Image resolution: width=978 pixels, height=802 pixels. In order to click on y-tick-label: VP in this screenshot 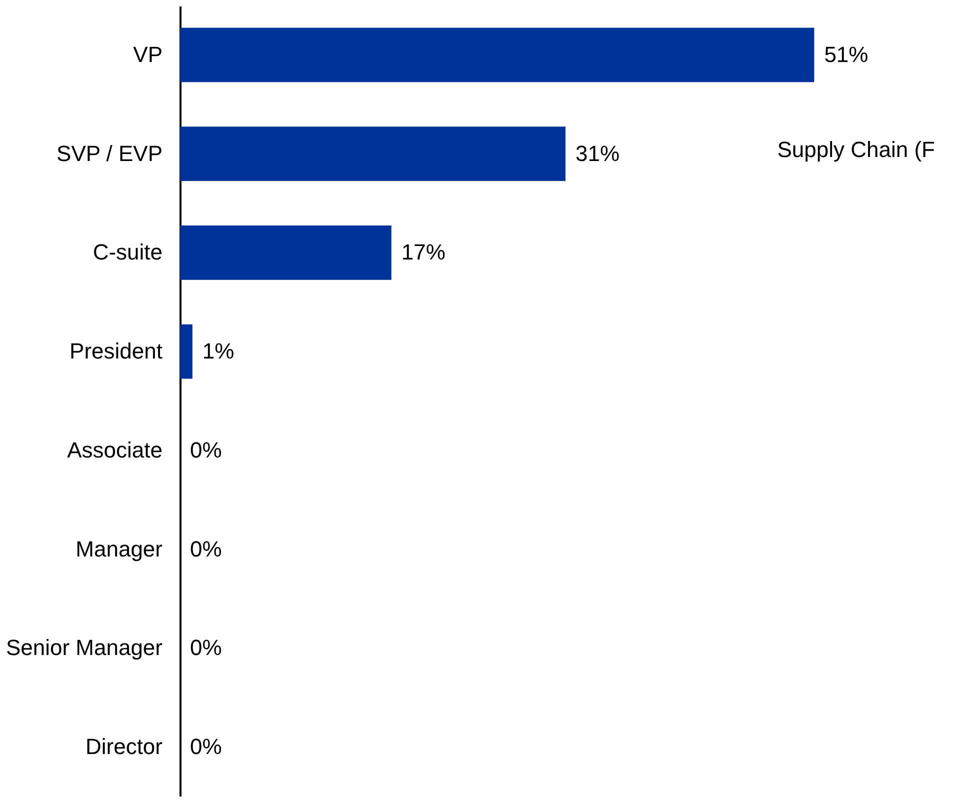, I will do `click(147, 54)`.